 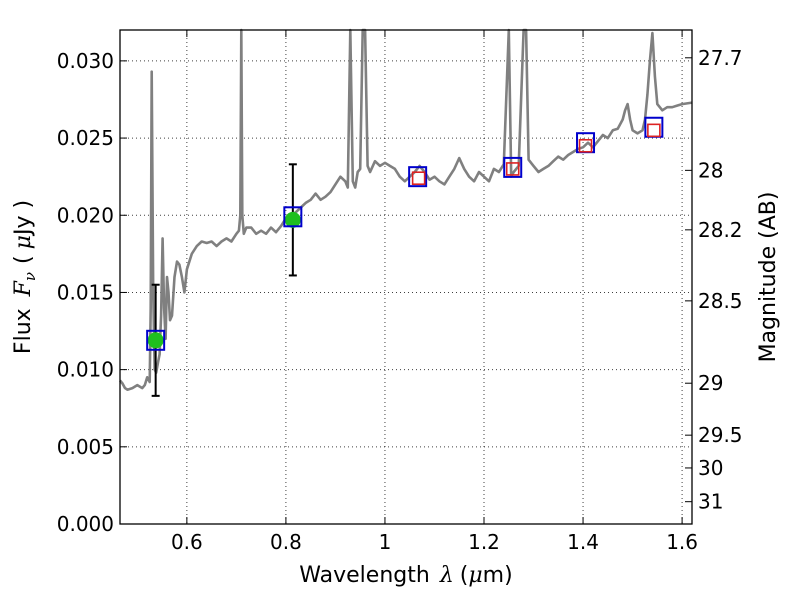 What do you see at coordinates (583, 542) in the screenshot?
I see `x-tick-label: 1.4` at bounding box center [583, 542].